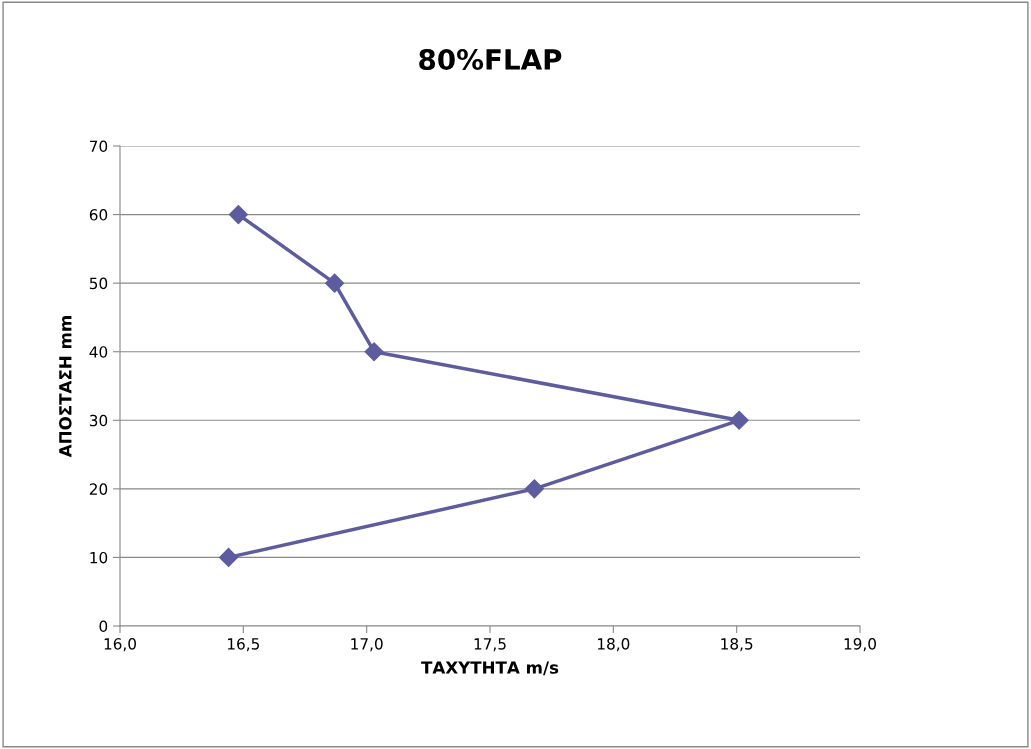  Describe the element at coordinates (367, 645) in the screenshot. I see `x-tick-label: 17,0` at that location.